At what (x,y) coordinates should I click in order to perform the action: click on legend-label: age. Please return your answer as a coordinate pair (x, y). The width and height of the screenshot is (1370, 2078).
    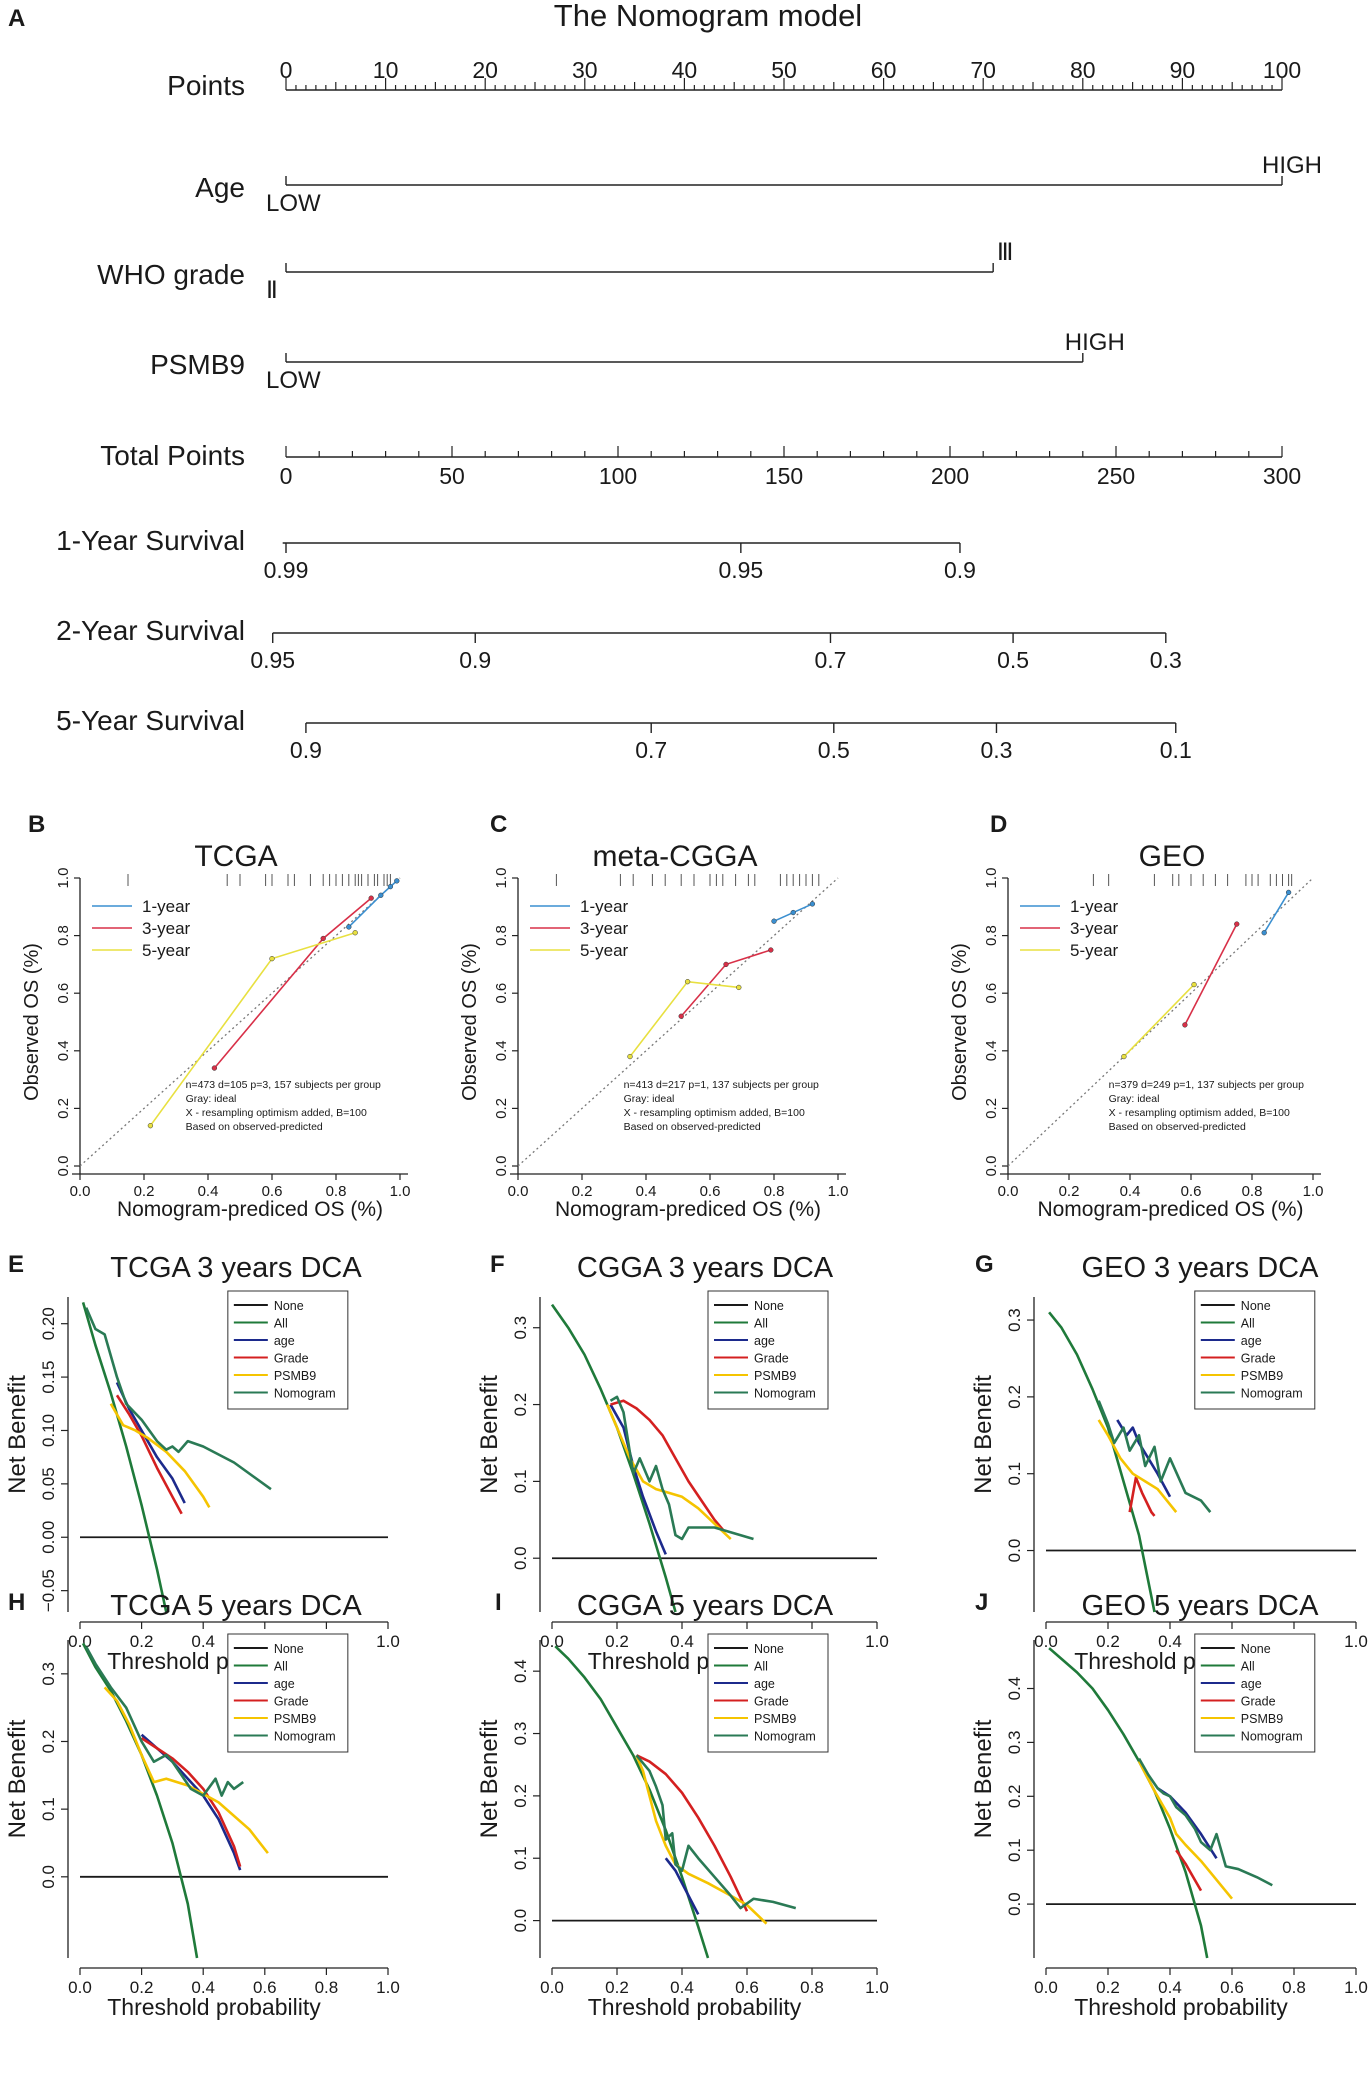
    Looking at the image, I should click on (764, 1684).